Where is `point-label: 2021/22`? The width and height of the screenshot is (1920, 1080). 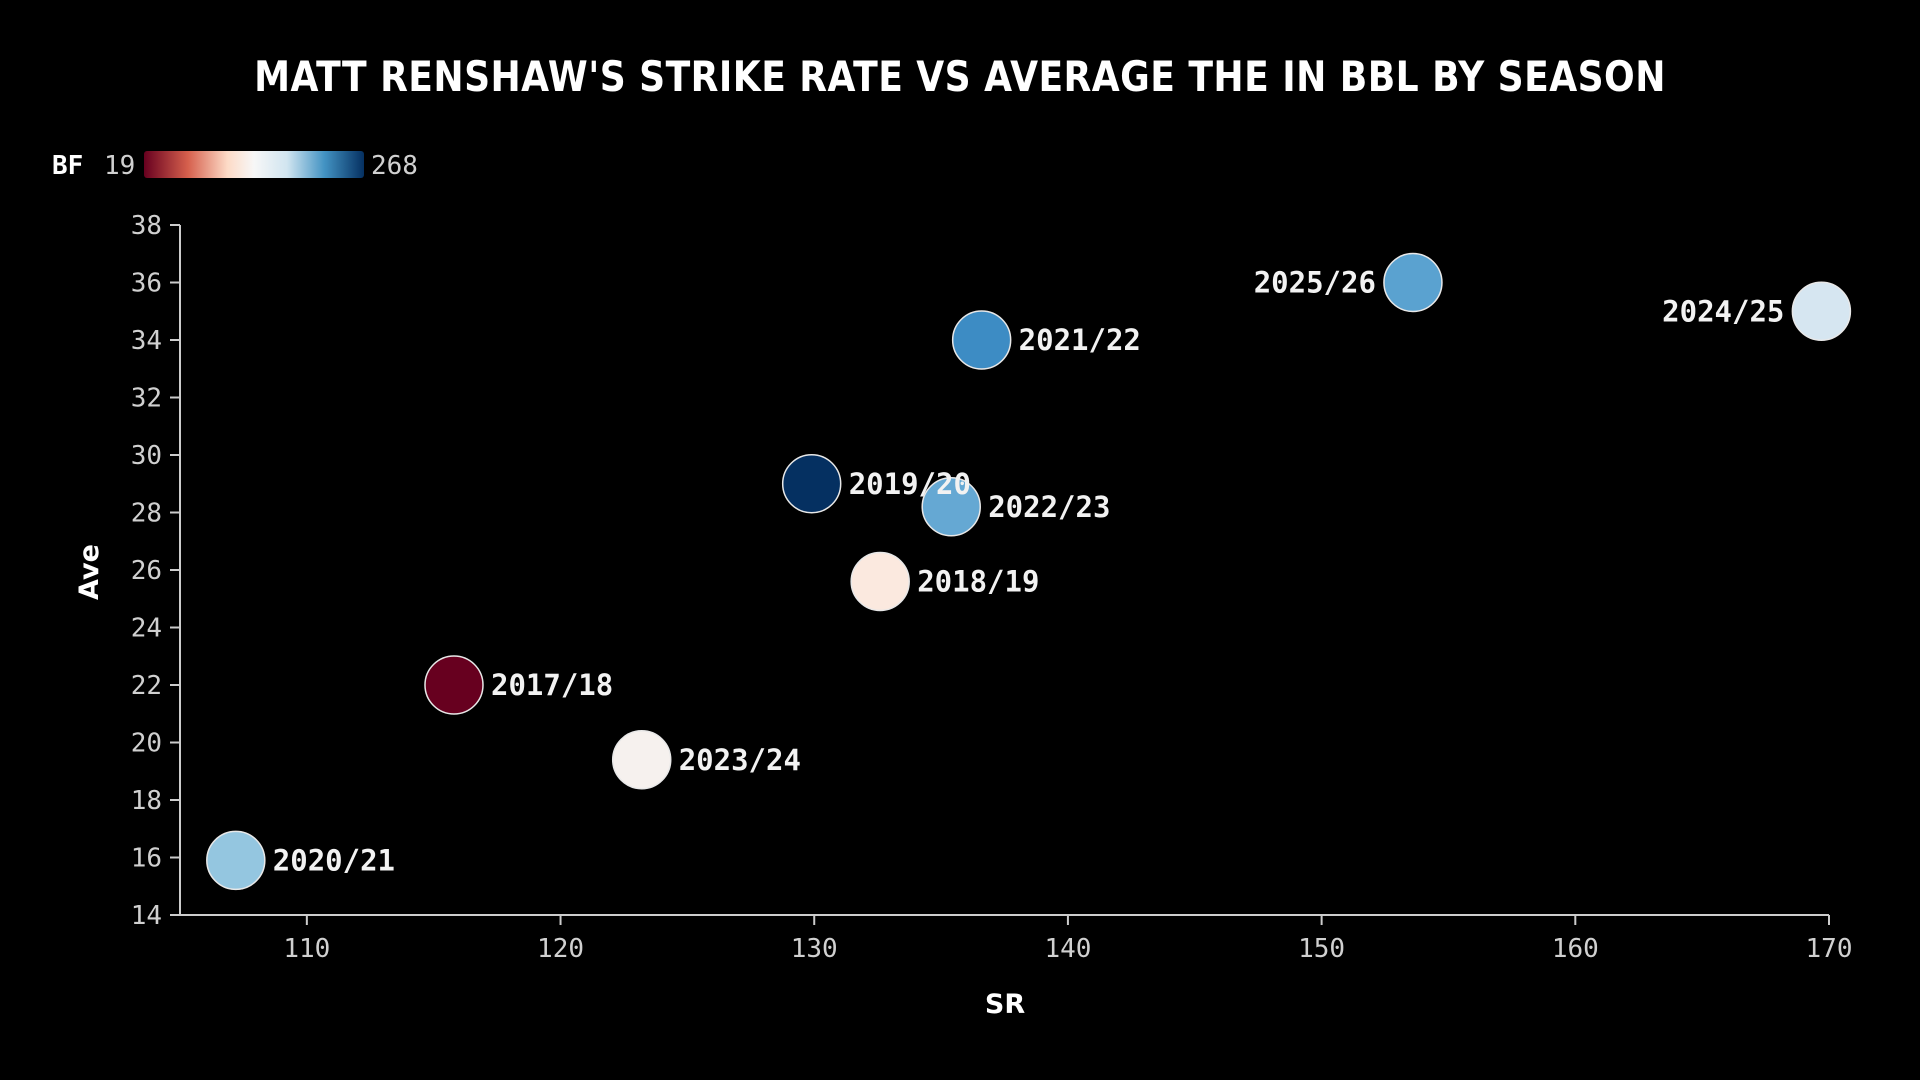
point-label: 2021/22 is located at coordinates (1080, 340).